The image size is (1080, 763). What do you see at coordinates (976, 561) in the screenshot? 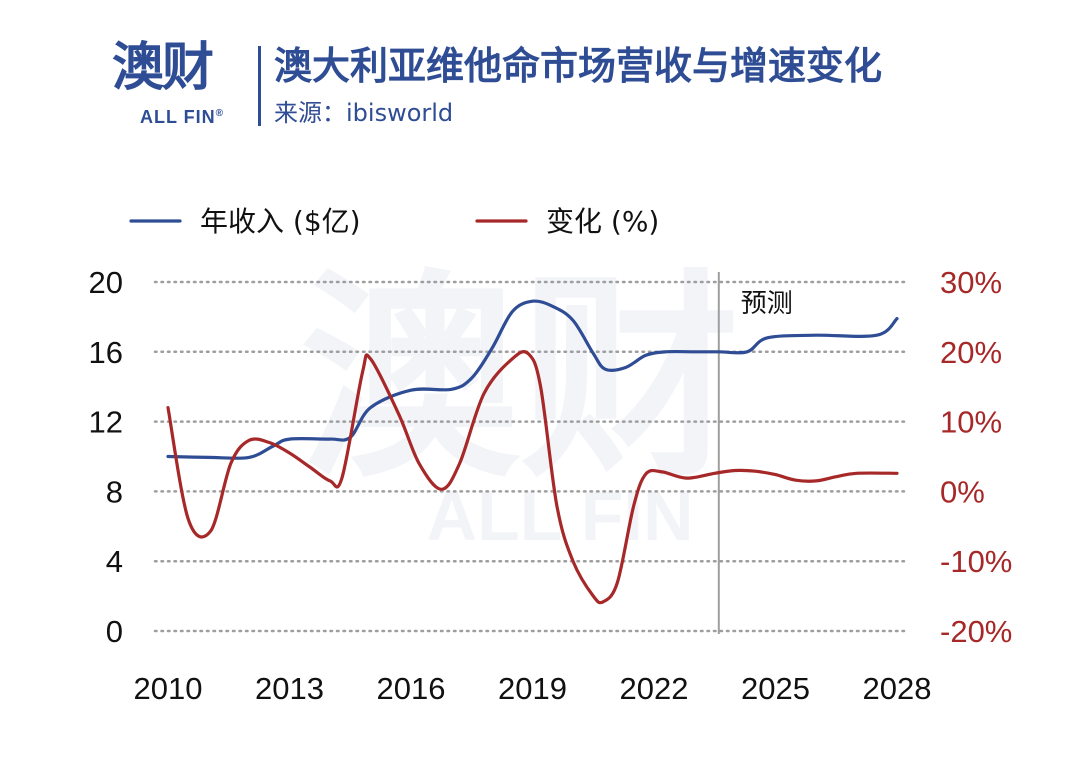
I see `right-axis-tick-label: -10%` at bounding box center [976, 561].